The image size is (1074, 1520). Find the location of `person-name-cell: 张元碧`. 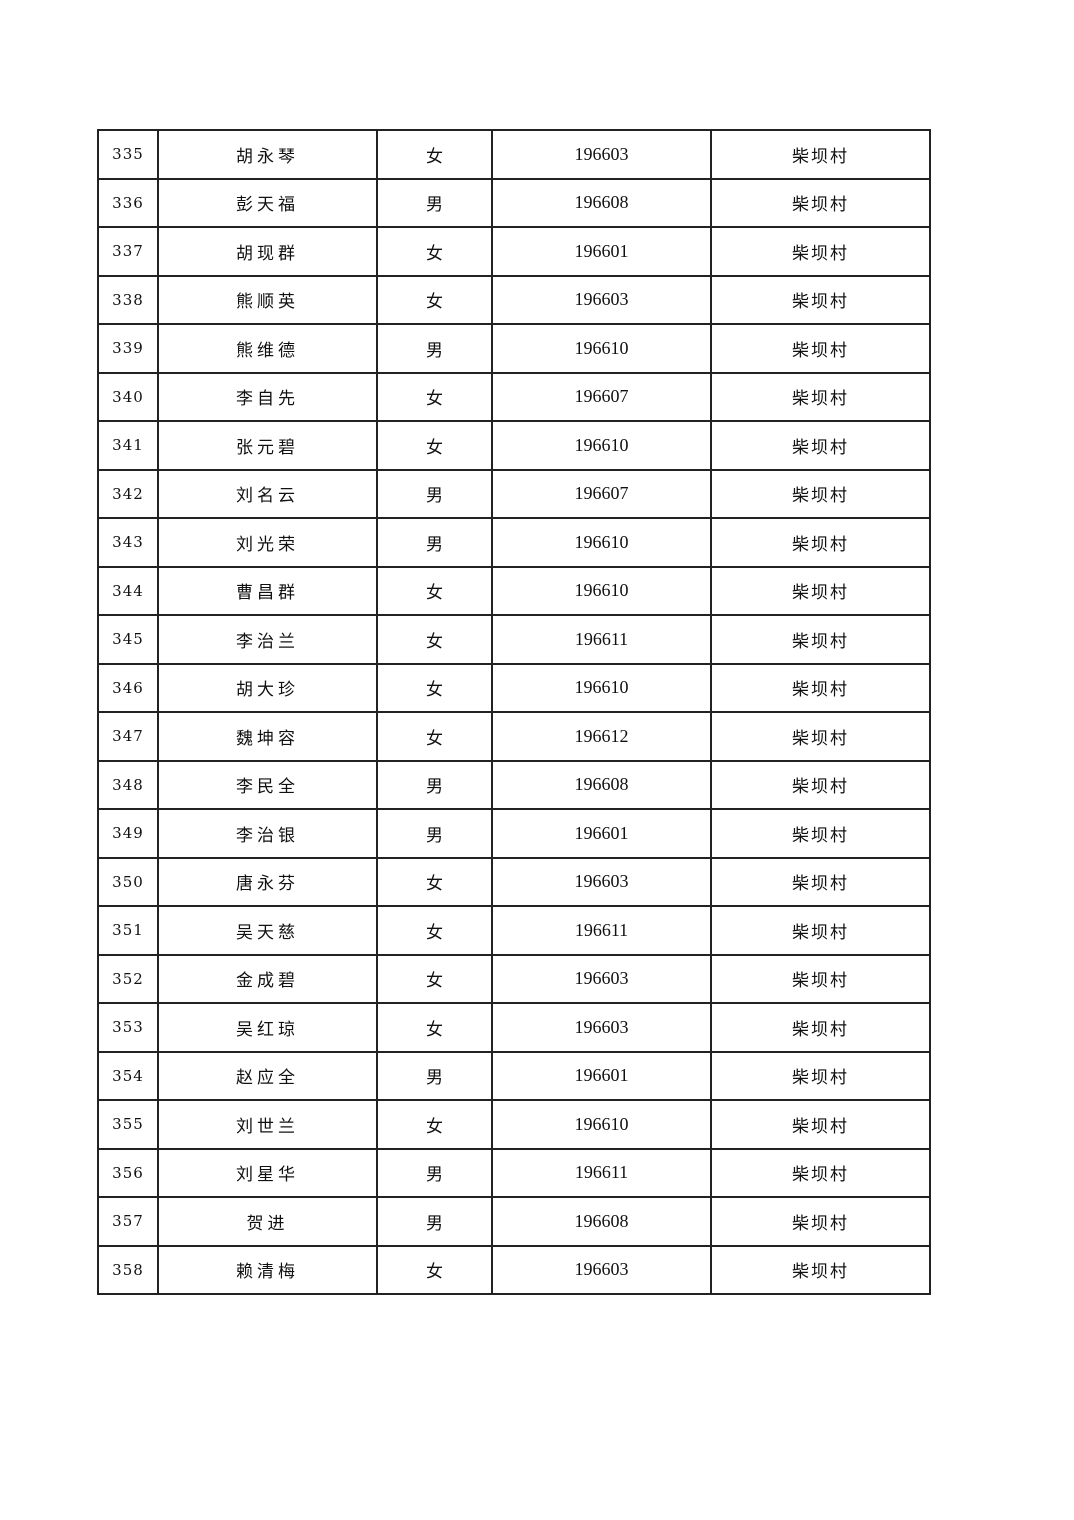

person-name-cell: 张元碧 is located at coordinates (267, 445).